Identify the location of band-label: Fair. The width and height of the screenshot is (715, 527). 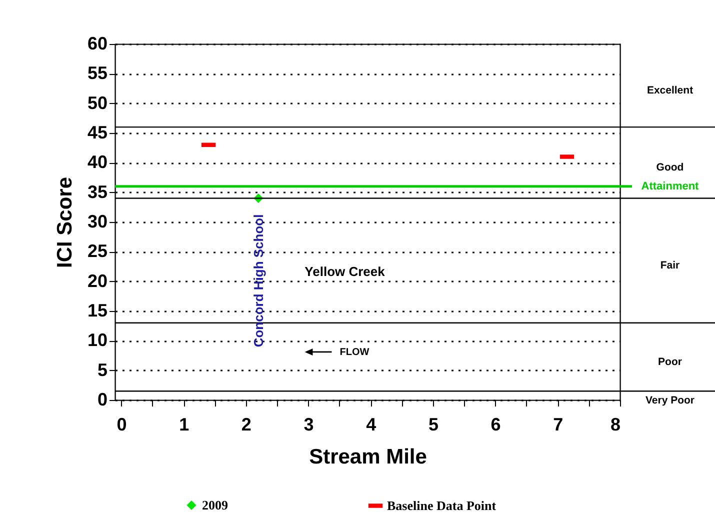
(670, 266).